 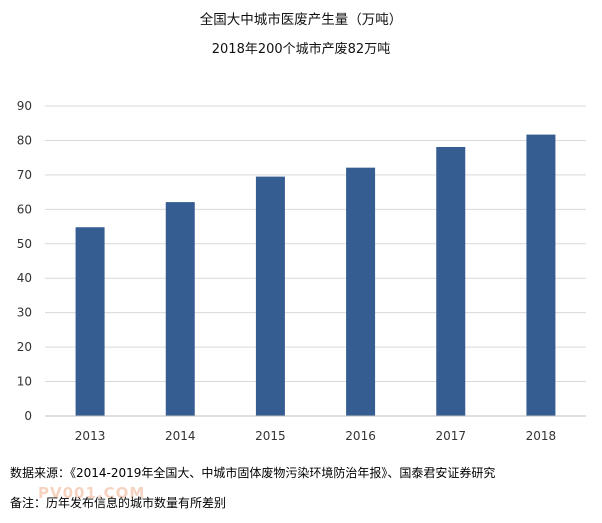 I want to click on x-tick-label: 2015, so click(x=270, y=436).